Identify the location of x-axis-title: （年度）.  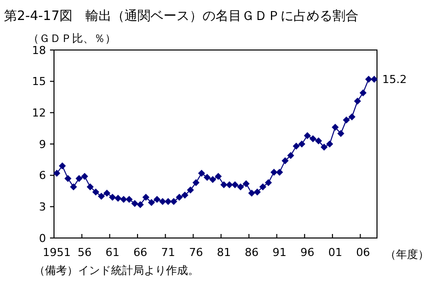
(407, 254).